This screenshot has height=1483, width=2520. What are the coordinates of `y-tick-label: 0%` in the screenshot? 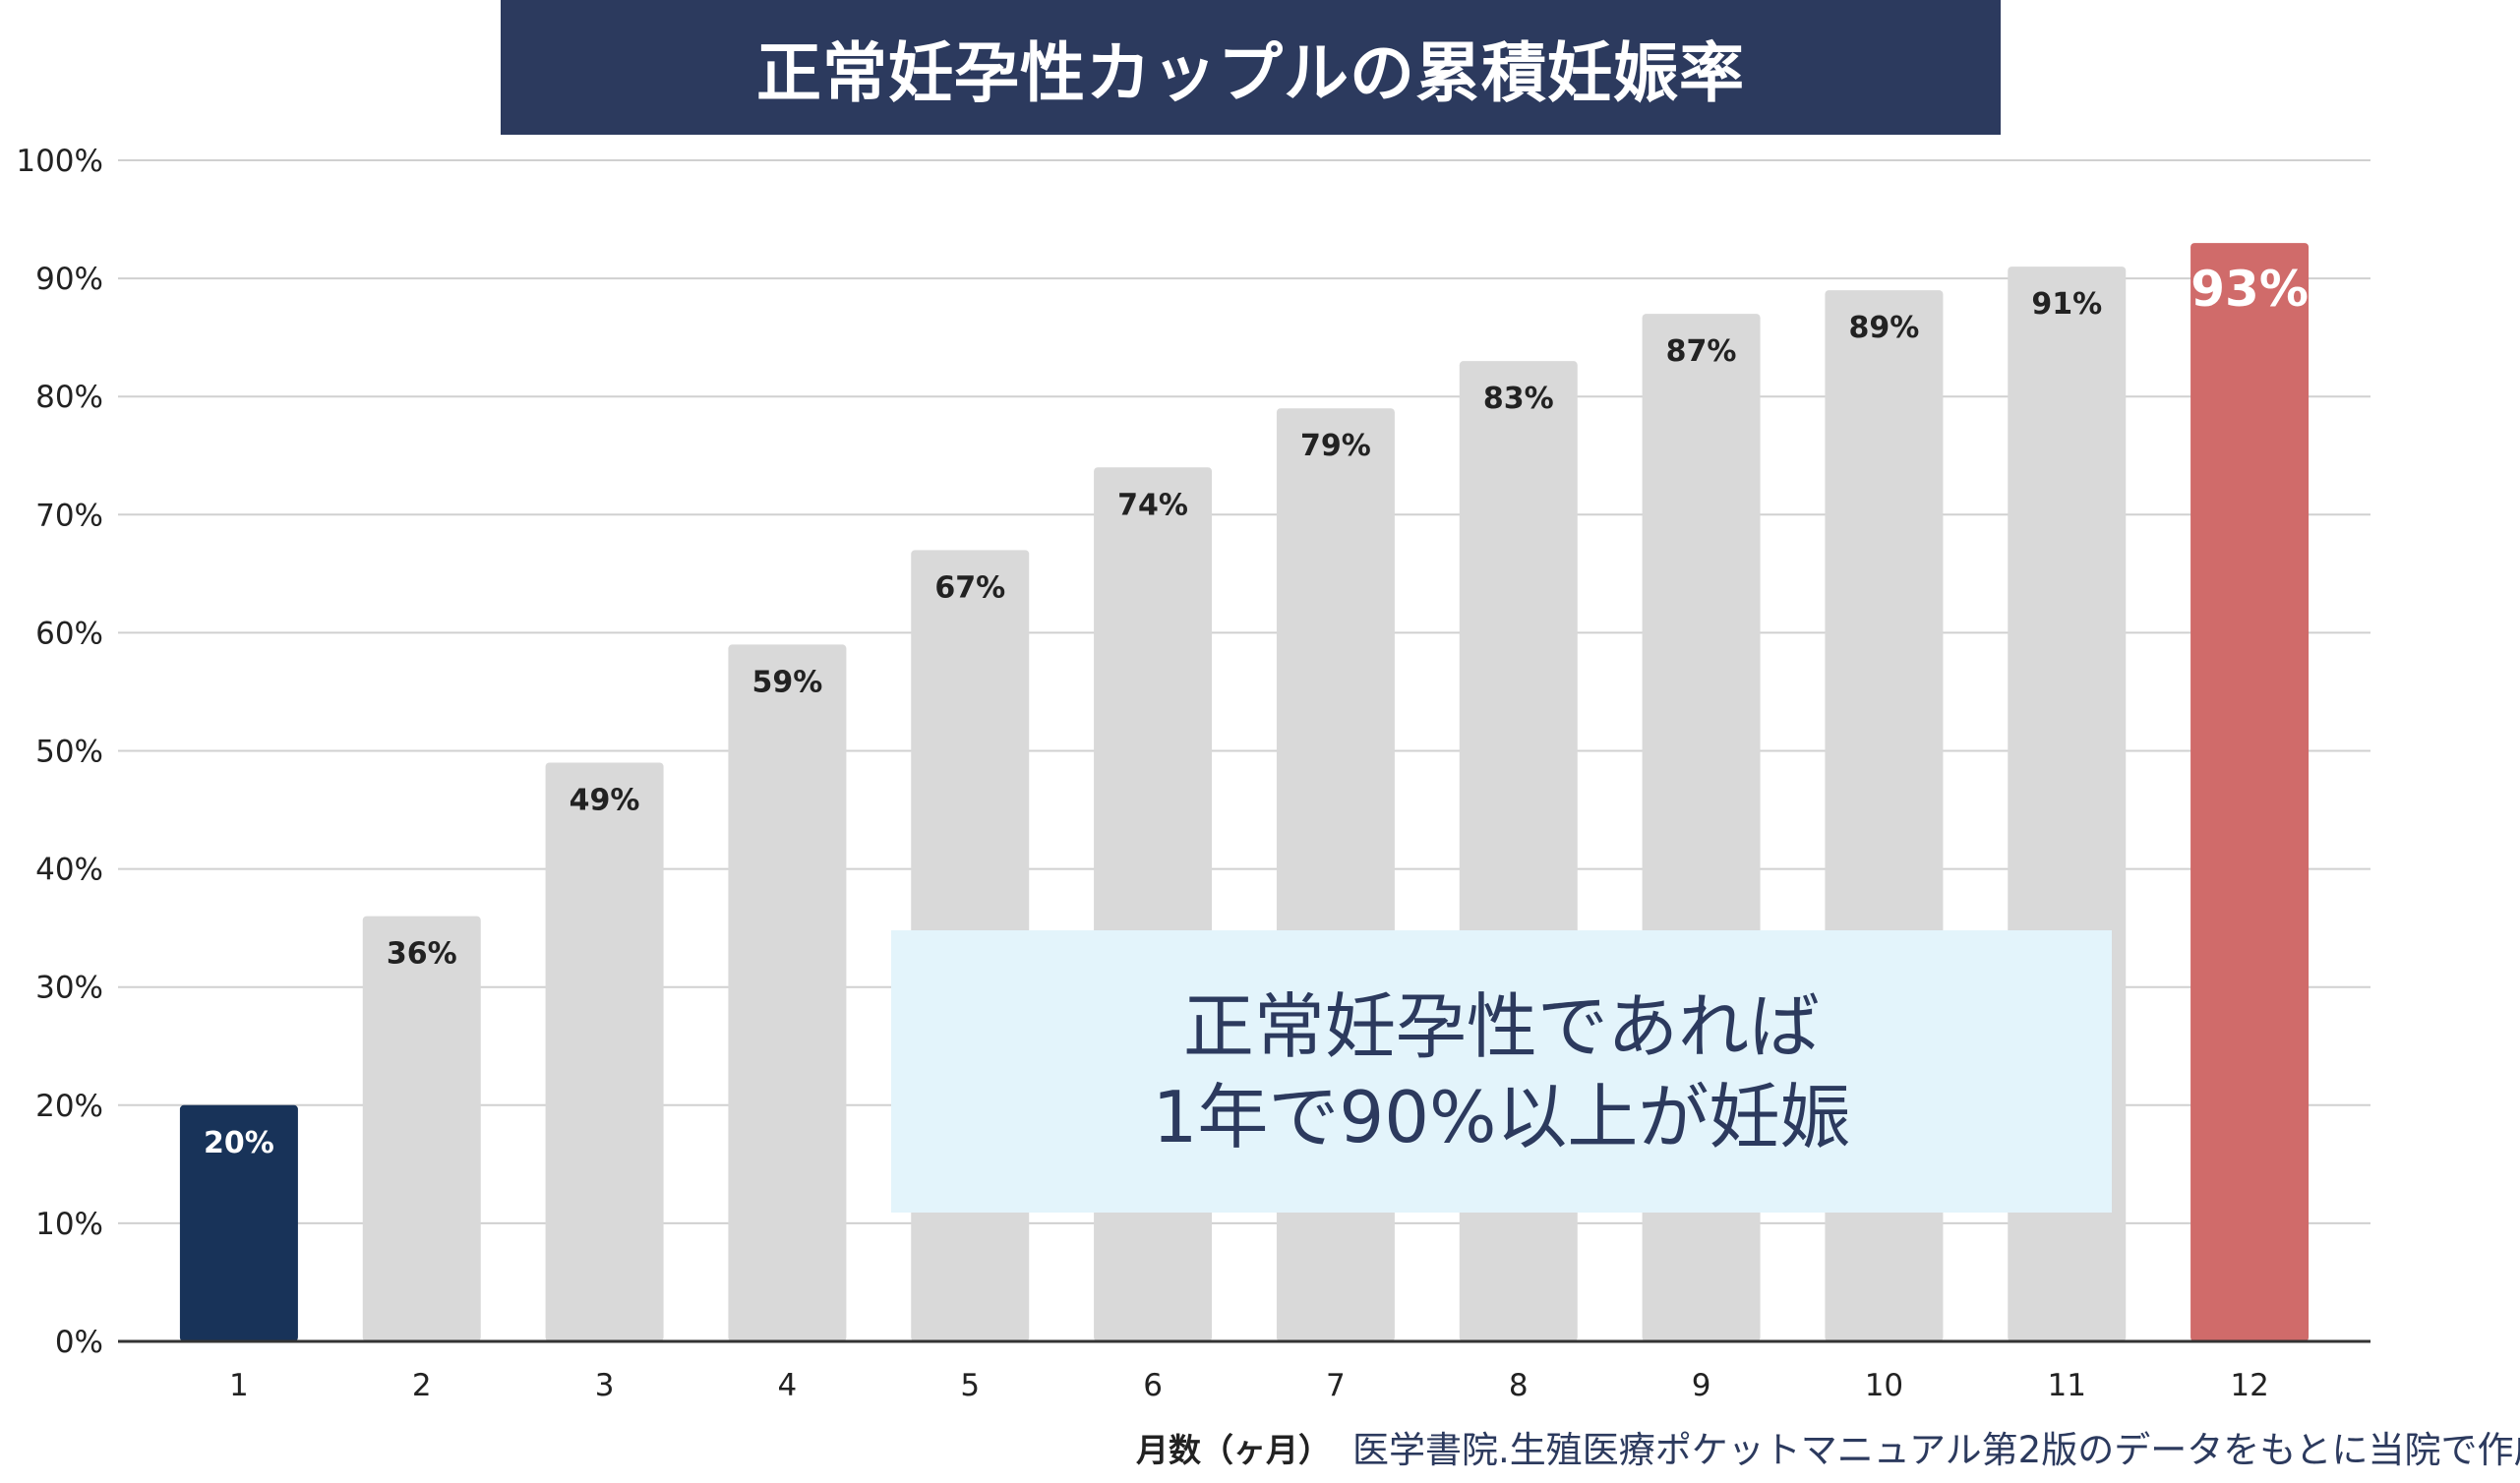 It's located at (79, 1342).